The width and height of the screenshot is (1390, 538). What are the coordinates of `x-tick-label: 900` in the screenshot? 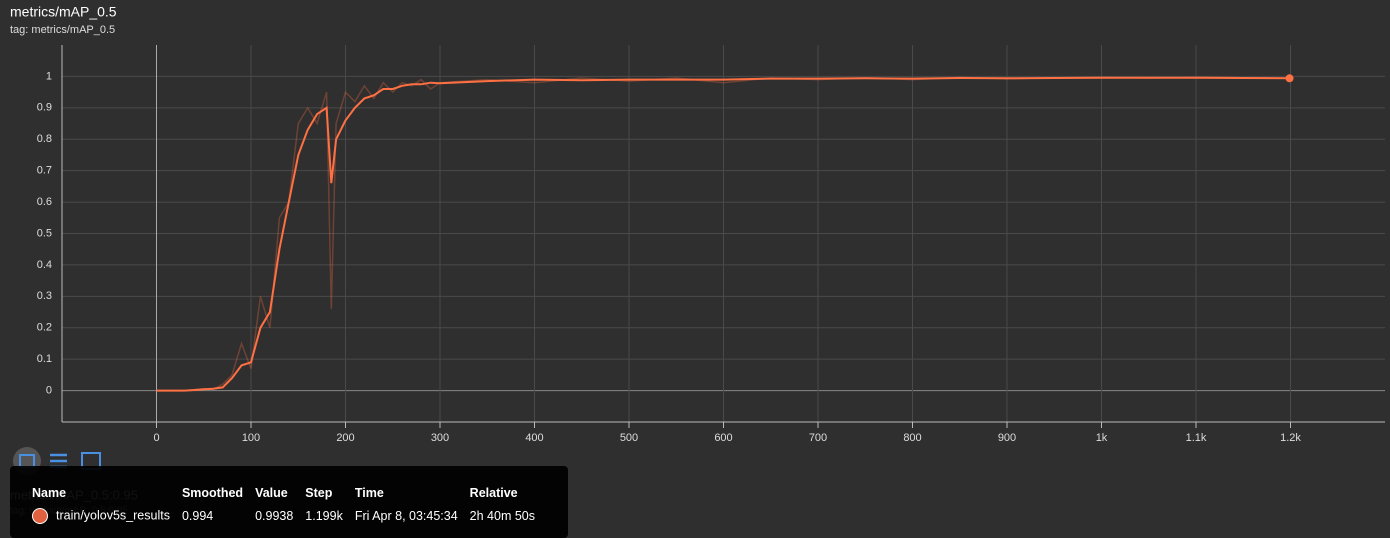 It's located at (1007, 438).